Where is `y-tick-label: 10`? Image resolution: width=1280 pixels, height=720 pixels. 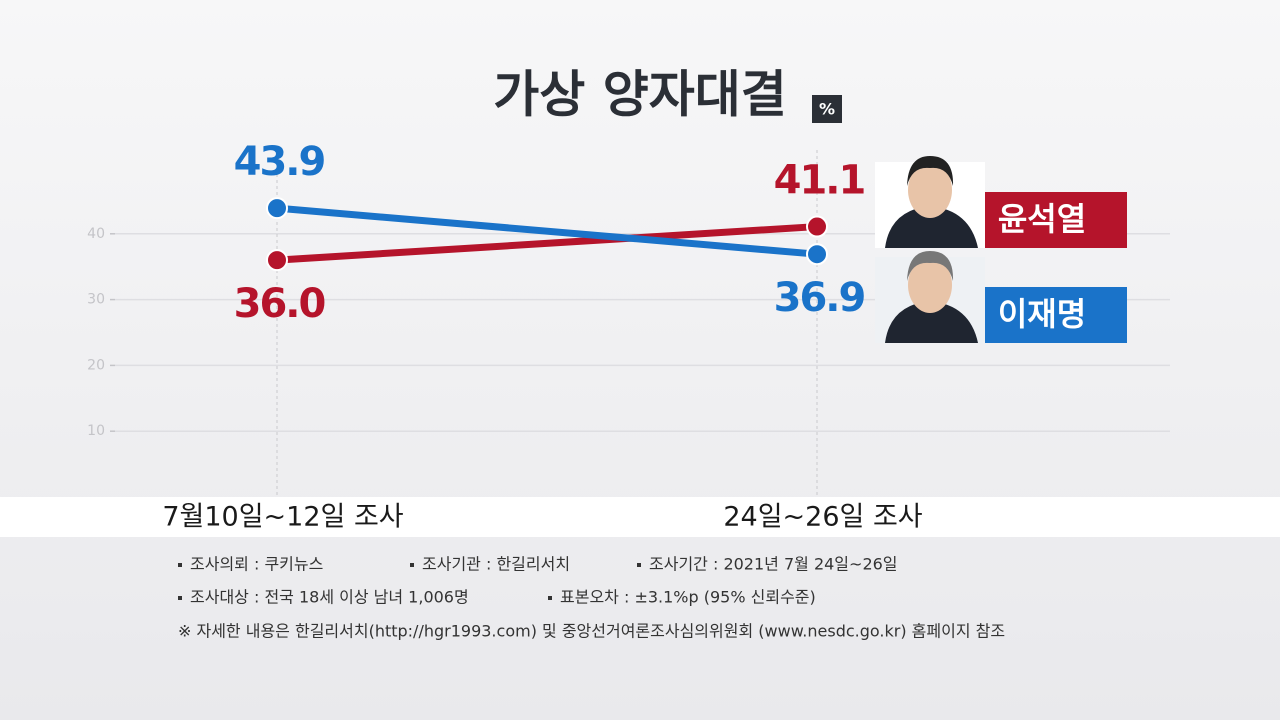 y-tick-label: 10 is located at coordinates (96, 431).